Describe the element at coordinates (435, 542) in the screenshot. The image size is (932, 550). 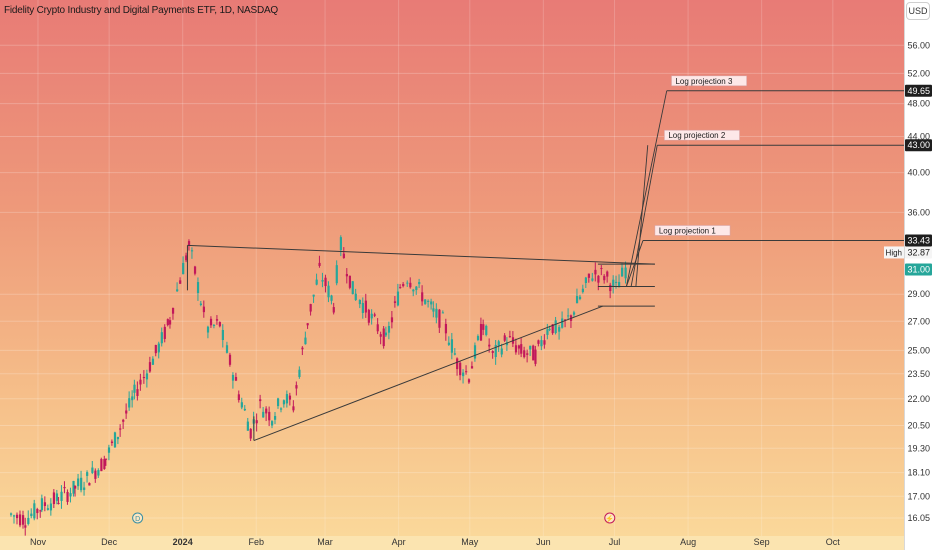
I see `time-tick-labels: Nov Dec 2024 Feb Mar Apr May Jun Jul Aug Sep Oct` at that location.